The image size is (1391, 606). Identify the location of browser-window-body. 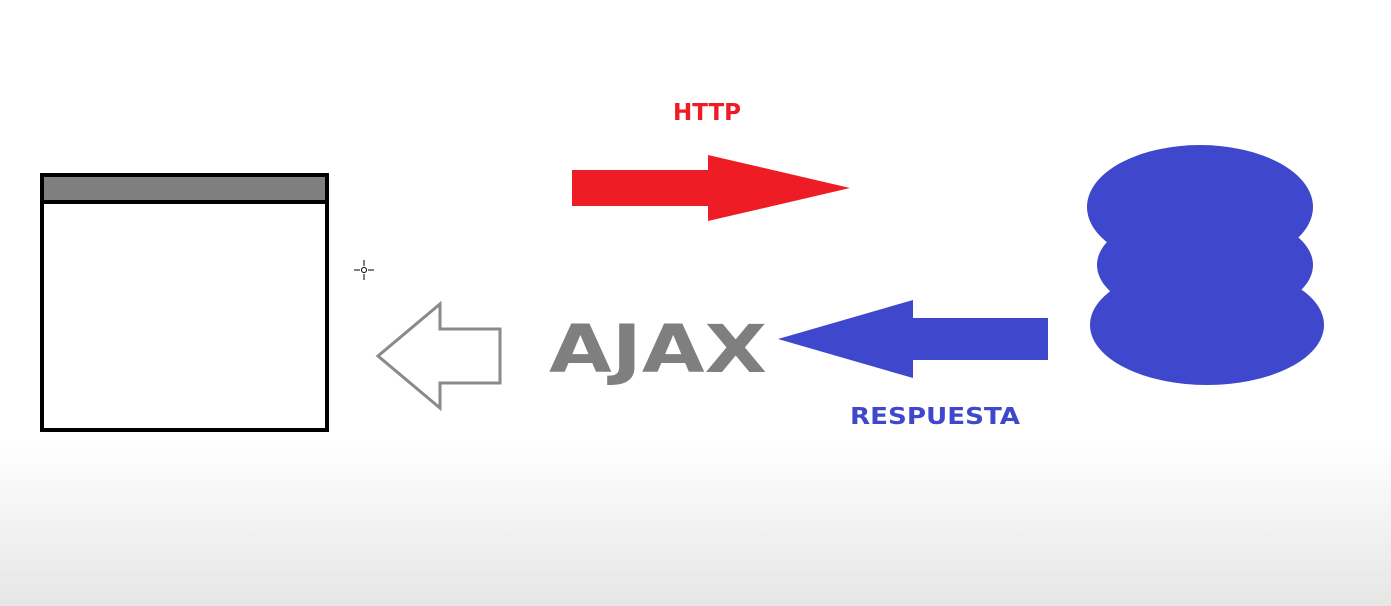
(184, 302).